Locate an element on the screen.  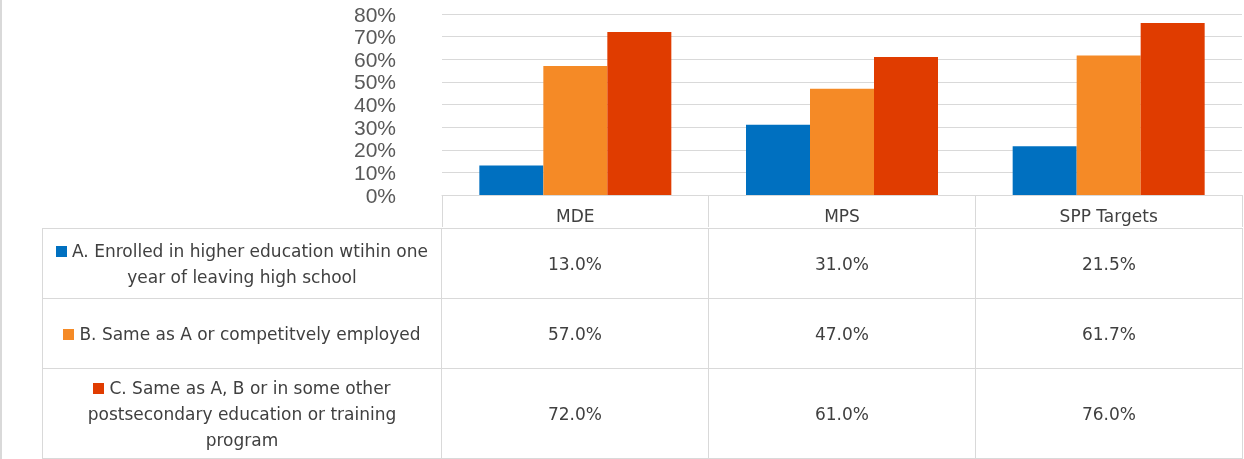
data-label: 57.0% is located at coordinates (575, 333).